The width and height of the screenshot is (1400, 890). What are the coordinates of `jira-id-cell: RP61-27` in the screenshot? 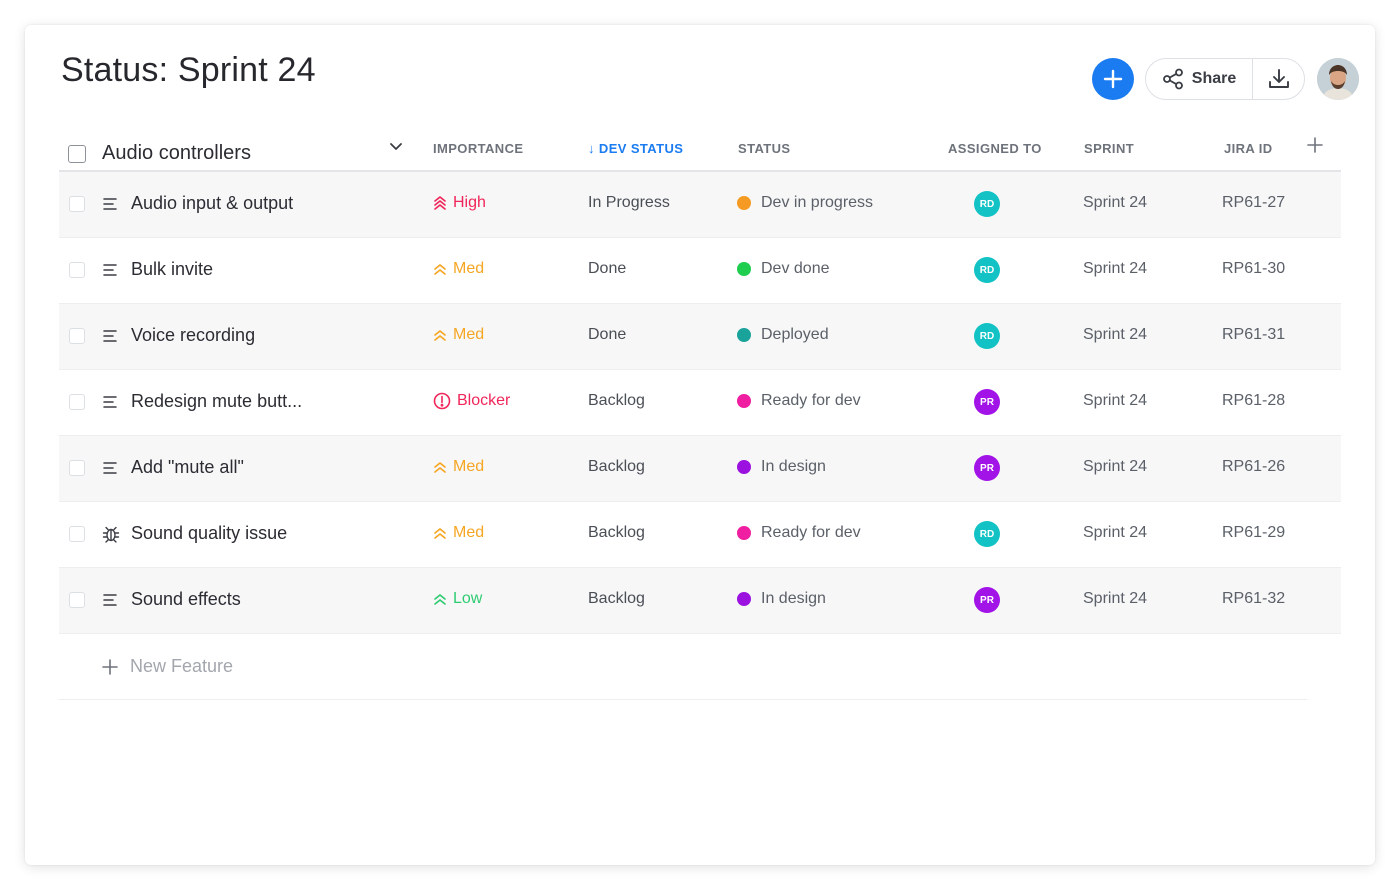 It's located at (1254, 202).